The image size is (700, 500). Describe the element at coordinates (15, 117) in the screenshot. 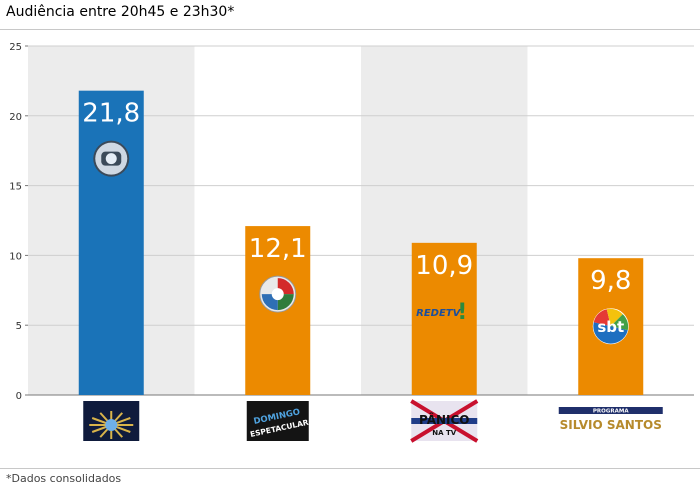

I see `y-tick-label: 20` at that location.